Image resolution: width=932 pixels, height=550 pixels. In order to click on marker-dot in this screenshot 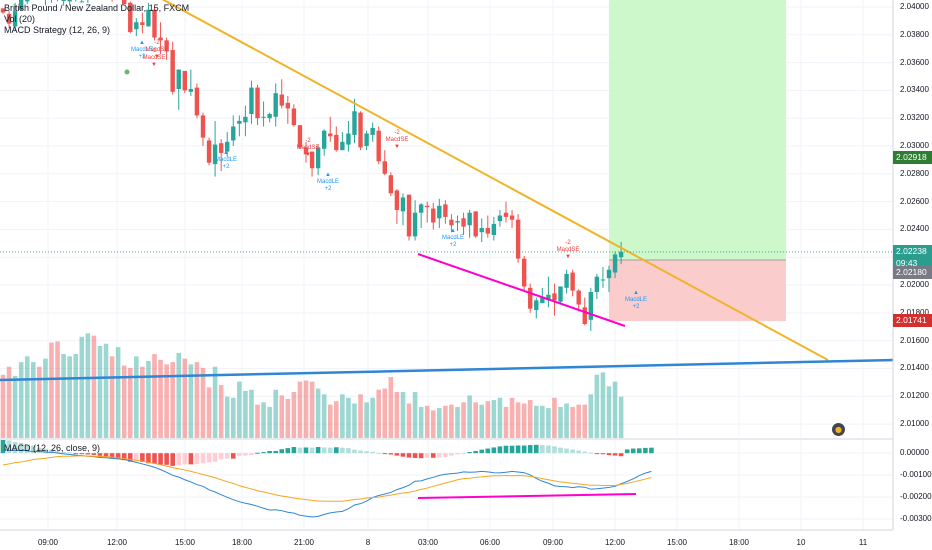, I will do `click(127, 72)`.